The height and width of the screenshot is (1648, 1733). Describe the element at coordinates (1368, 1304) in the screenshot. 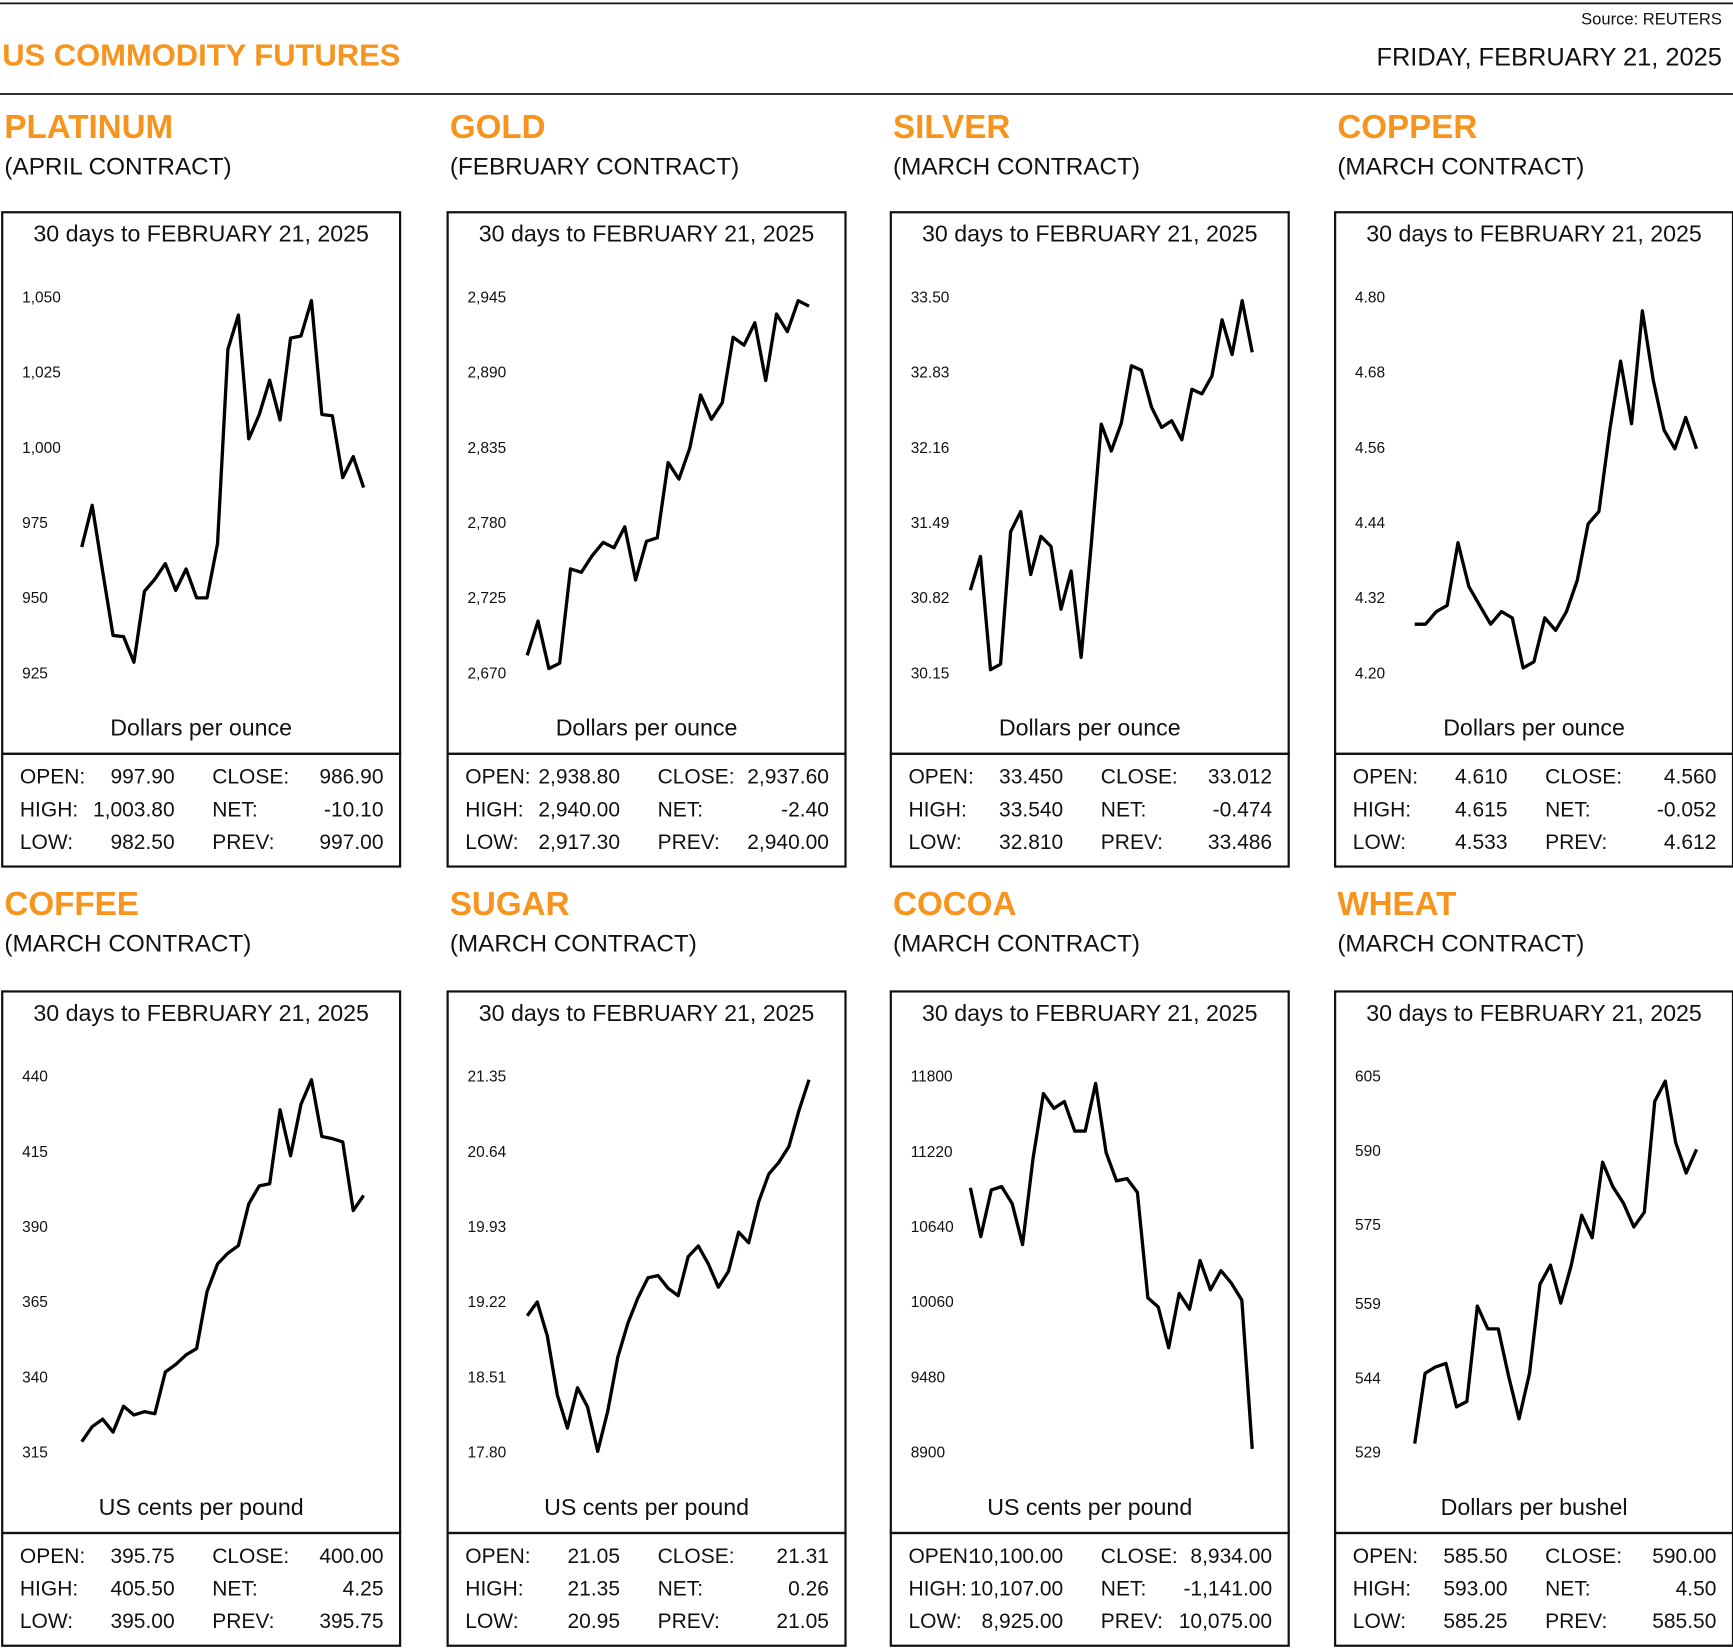

I see `y-tick-label: 559` at that location.